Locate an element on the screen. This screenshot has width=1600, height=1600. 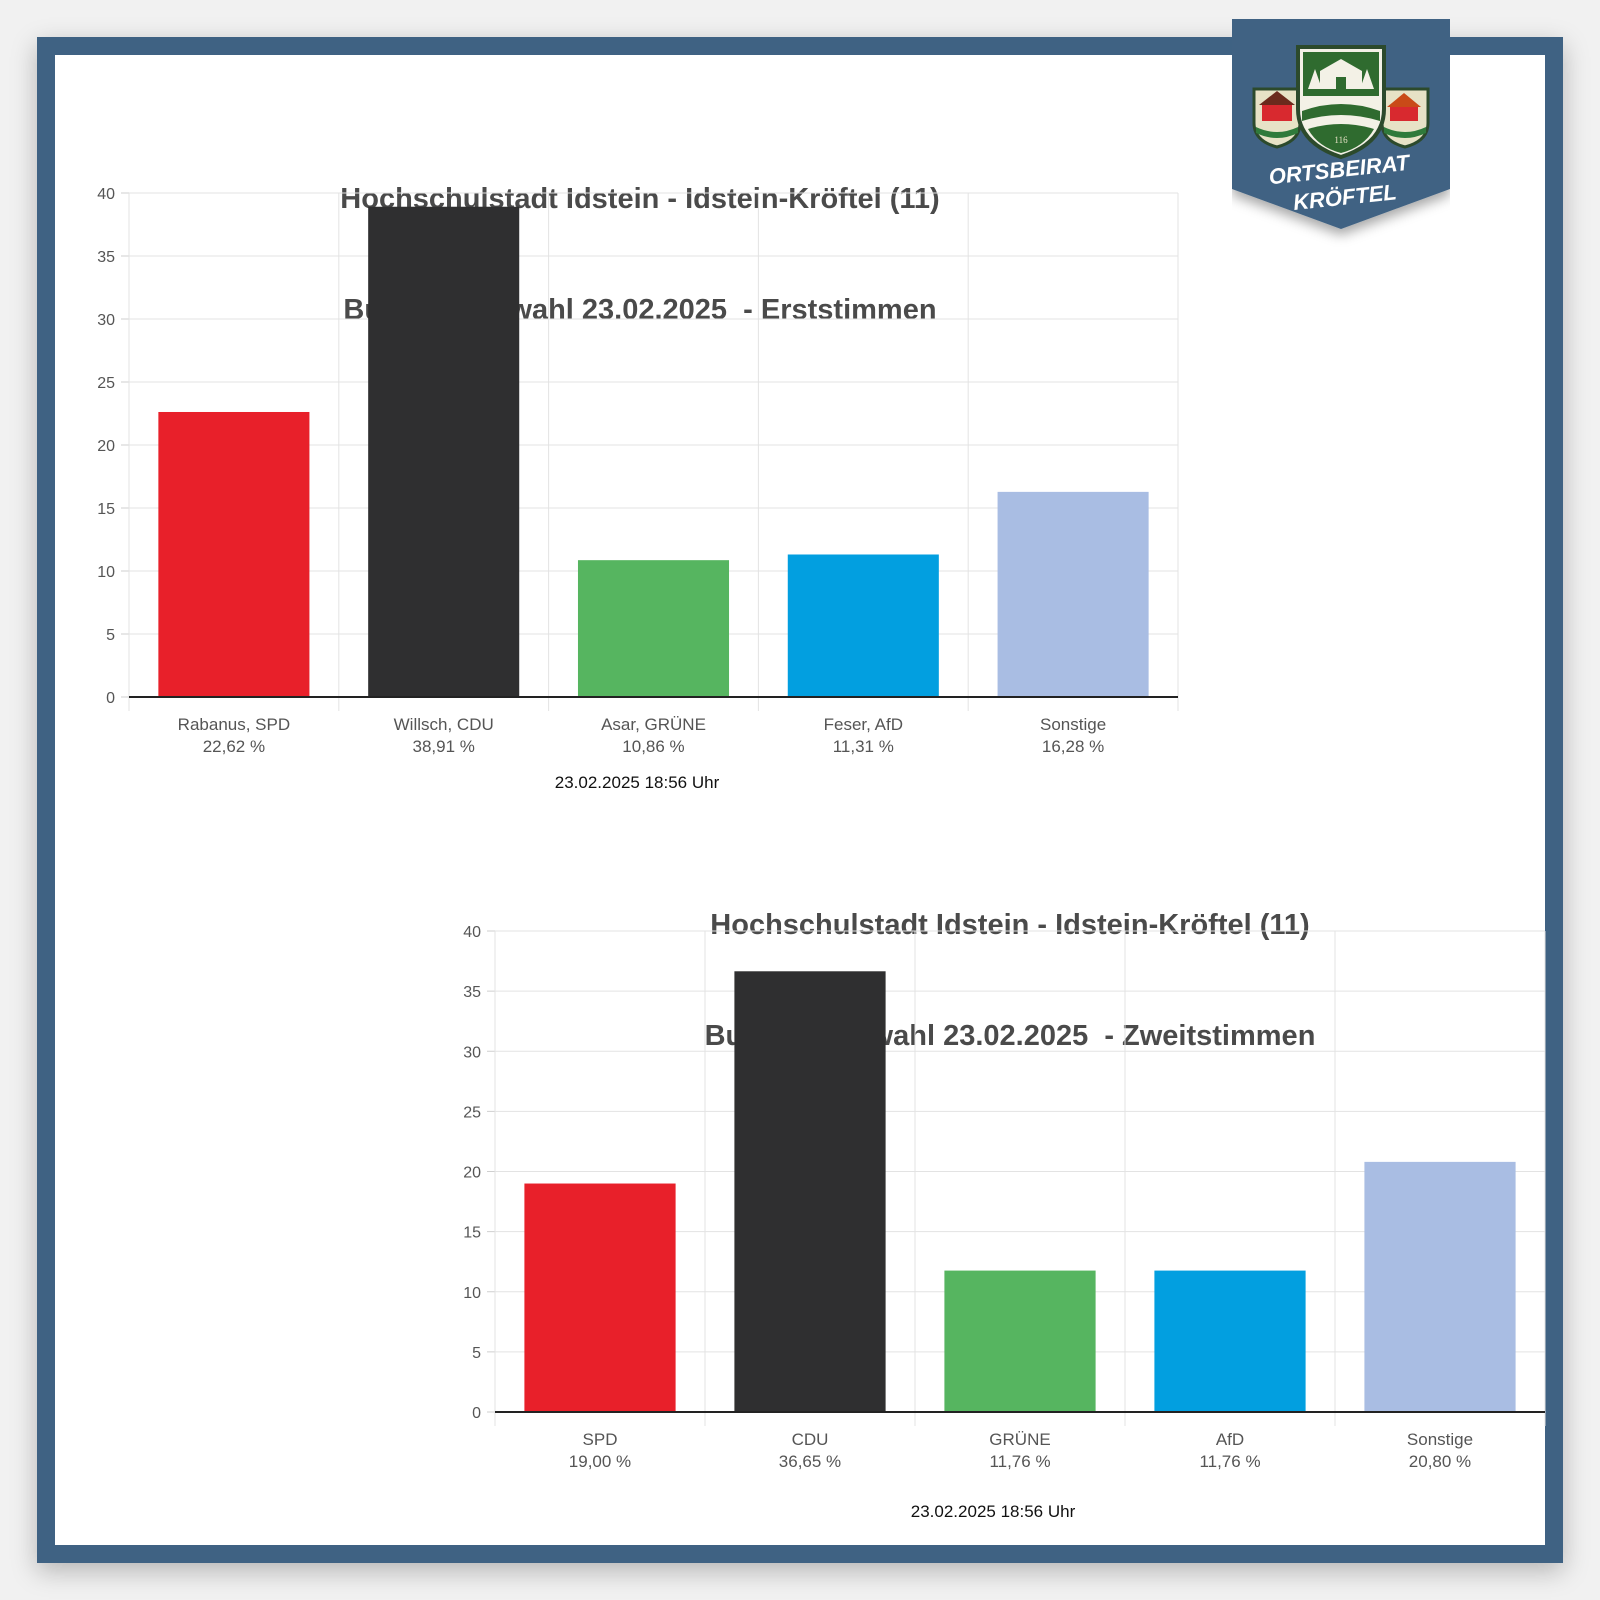
value-label: 19,00 % is located at coordinates (600, 1461).